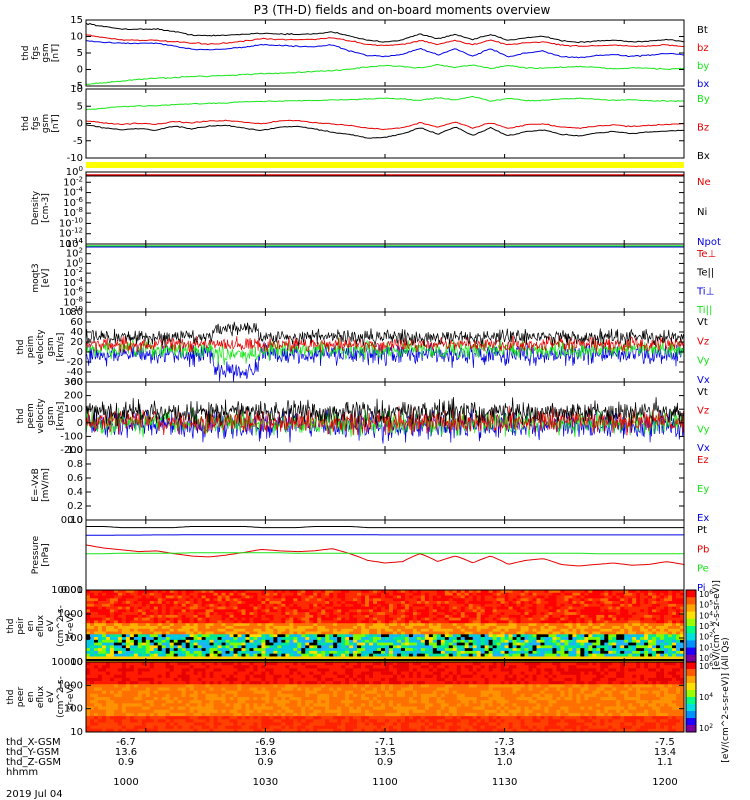 The height and width of the screenshot is (800, 750). Describe the element at coordinates (71, 243) in the screenshot. I see `y-tick-label: 10-14` at that location.